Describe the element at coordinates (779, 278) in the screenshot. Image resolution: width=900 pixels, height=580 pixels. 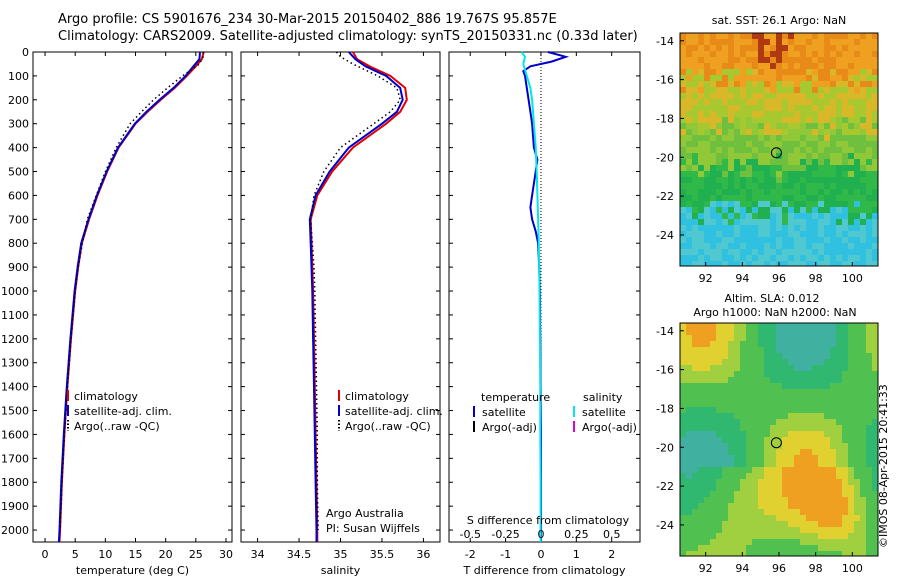
I see `x-tick-label: 96` at that location.